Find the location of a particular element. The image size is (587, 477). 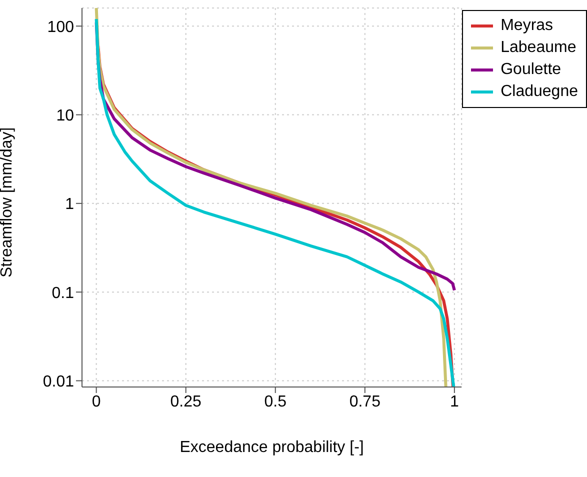

y-tick-label: 10 is located at coordinates (65, 115).